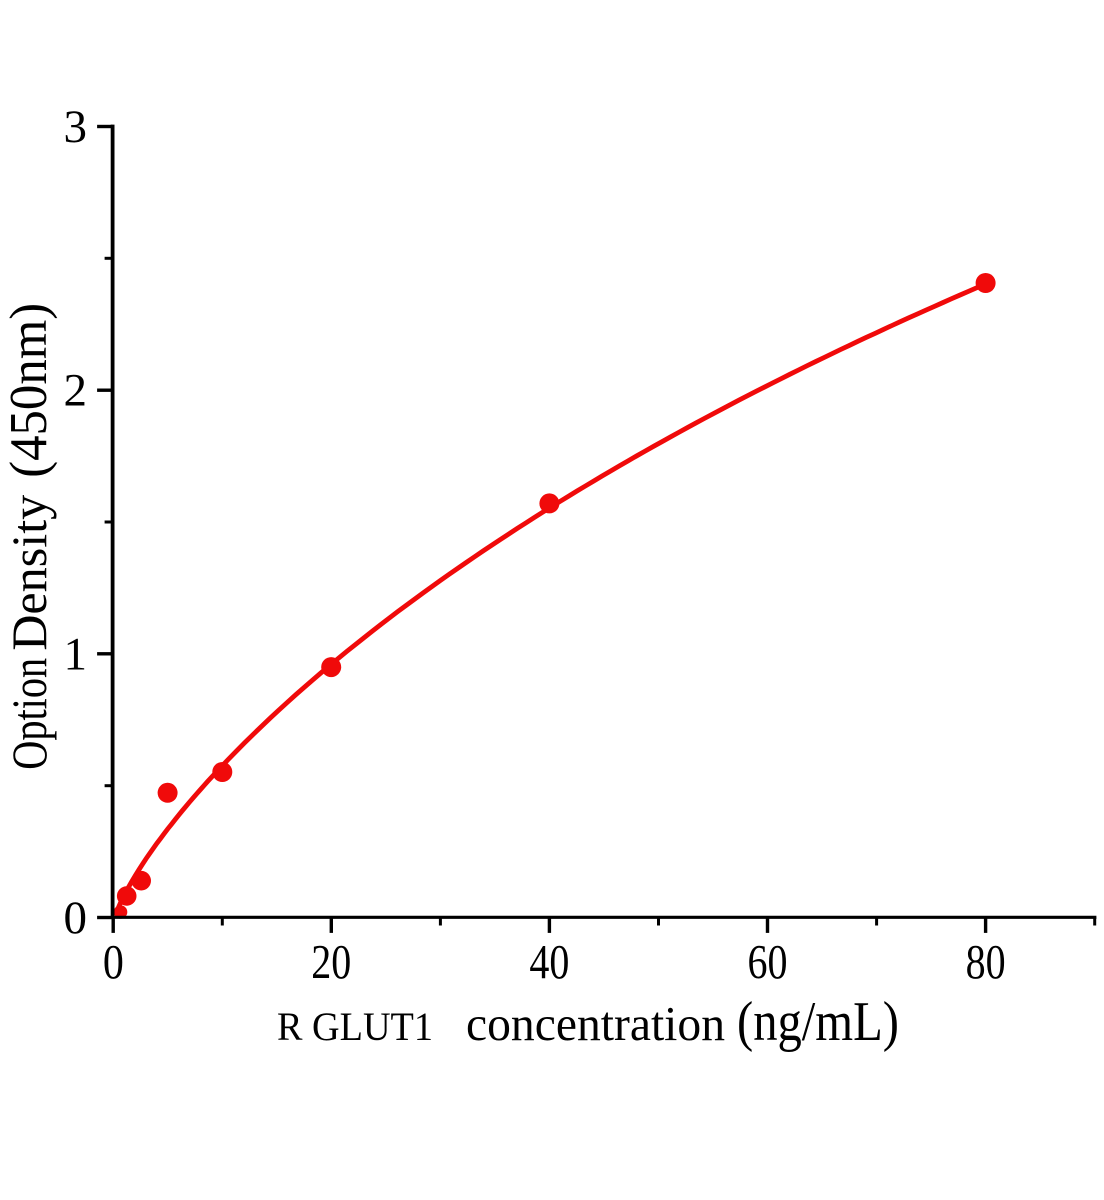 The width and height of the screenshot is (1104, 1200). Describe the element at coordinates (76, 391) in the screenshot. I see `svg-text: 2` at that location.